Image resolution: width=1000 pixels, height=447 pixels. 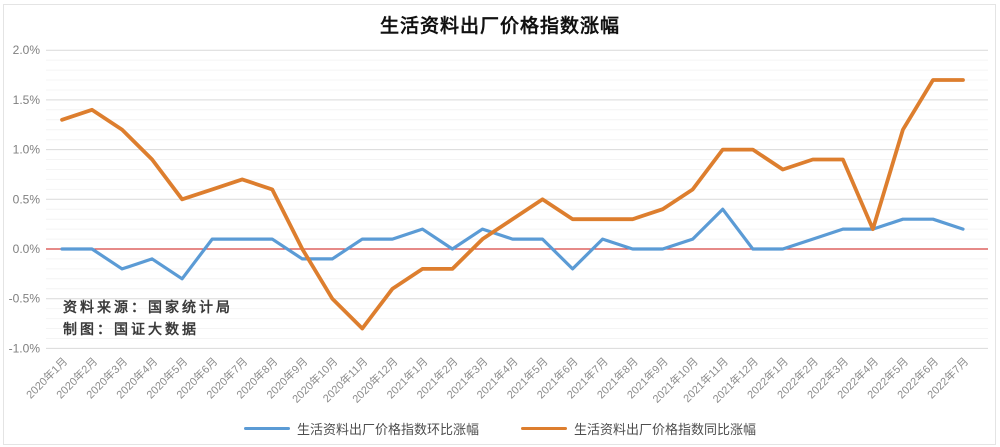 I want to click on legend-item-yoy: 生活资料出厂价格指数同比涨幅, so click(x=638, y=428).